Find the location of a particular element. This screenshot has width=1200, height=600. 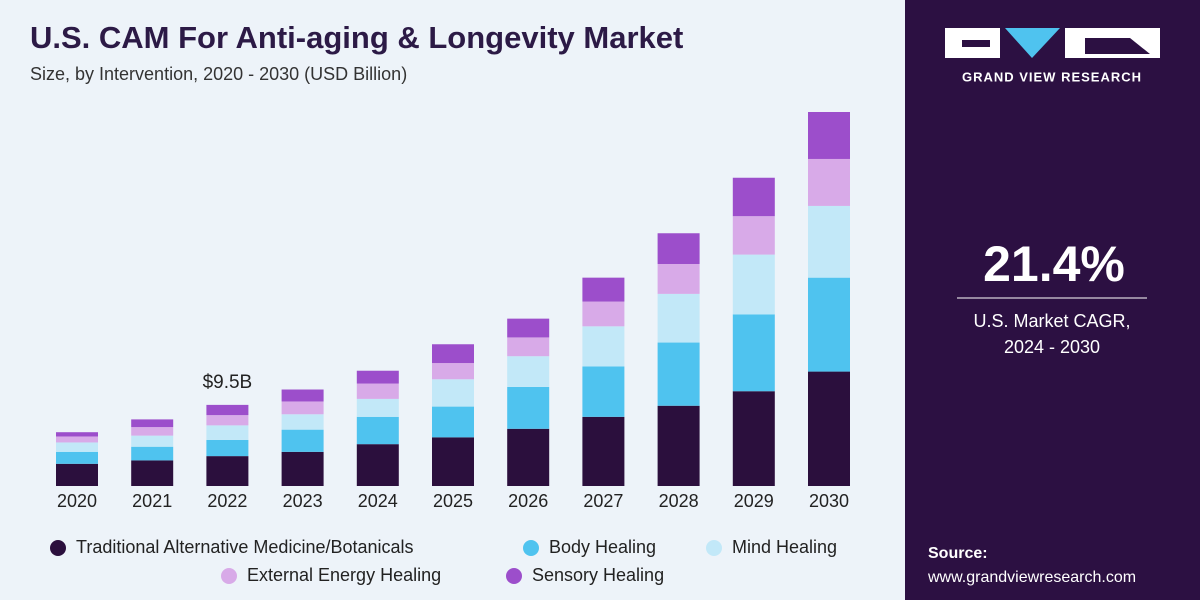

source-url: www.grandviewresearch.com is located at coordinates (1031, 577).